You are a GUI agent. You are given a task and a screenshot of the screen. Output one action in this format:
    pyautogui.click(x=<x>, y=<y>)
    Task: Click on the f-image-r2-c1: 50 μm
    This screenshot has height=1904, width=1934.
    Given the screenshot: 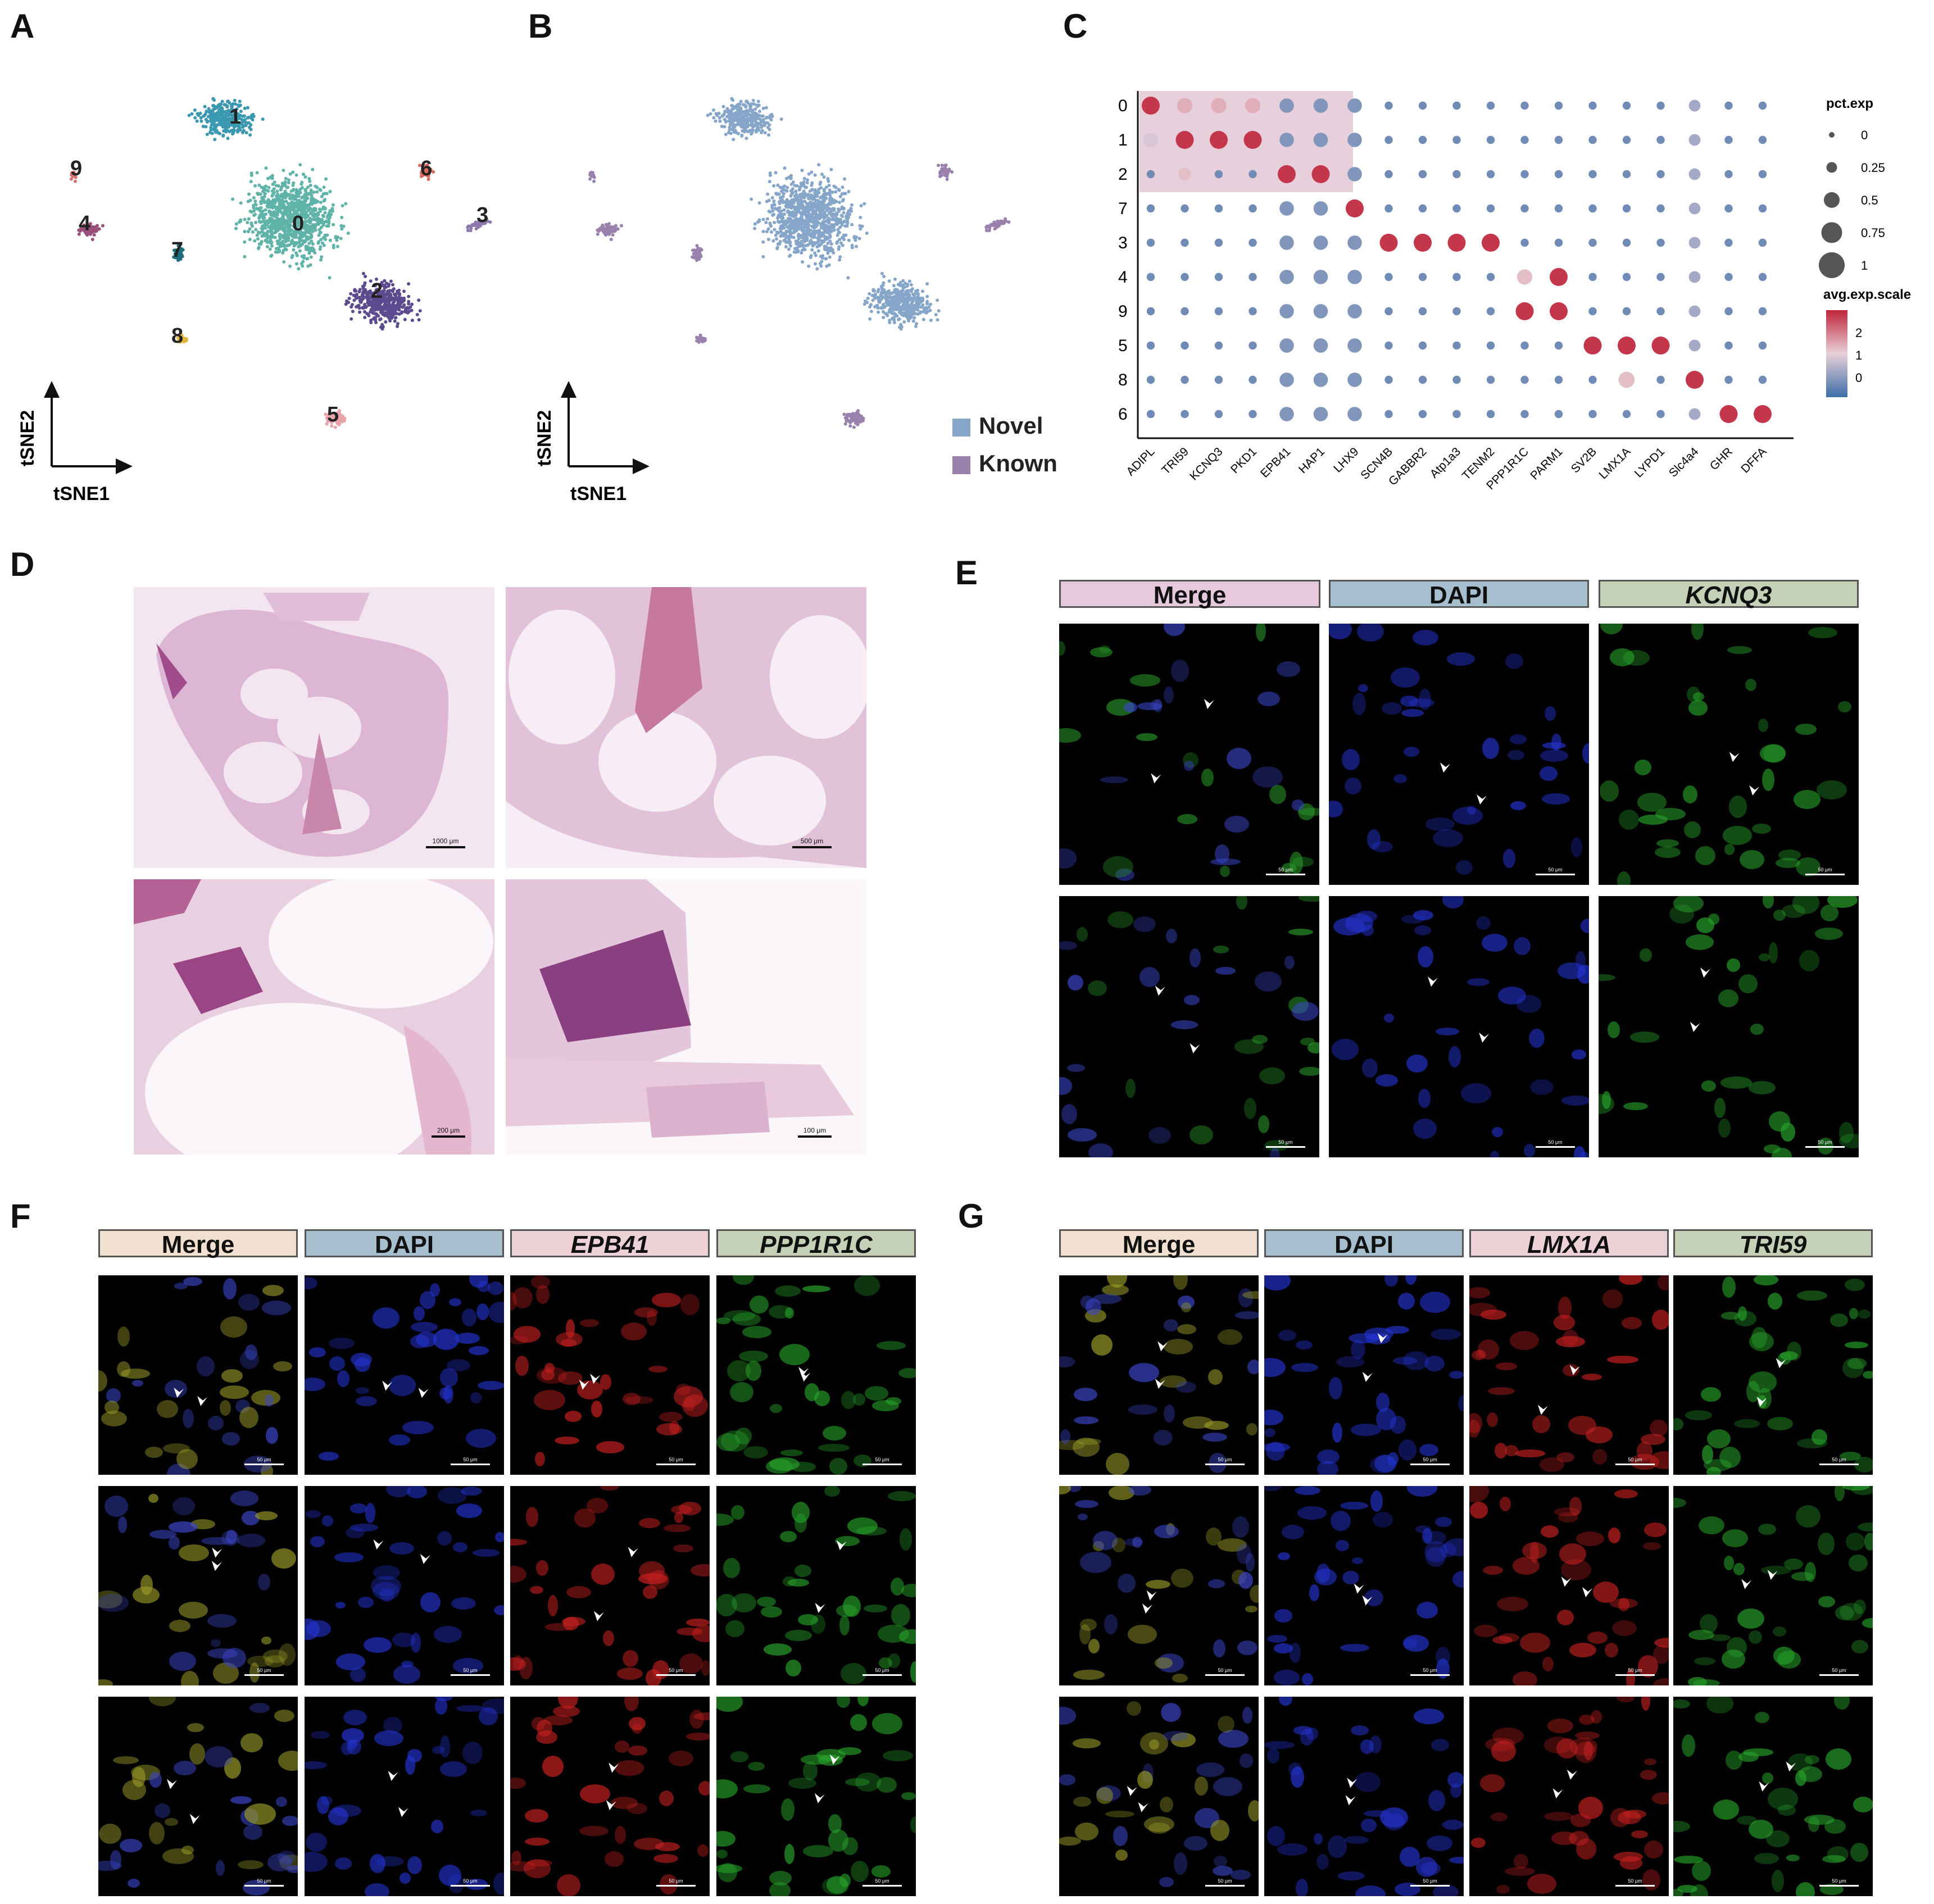 What is the action you would take?
    pyautogui.click(x=198, y=1585)
    